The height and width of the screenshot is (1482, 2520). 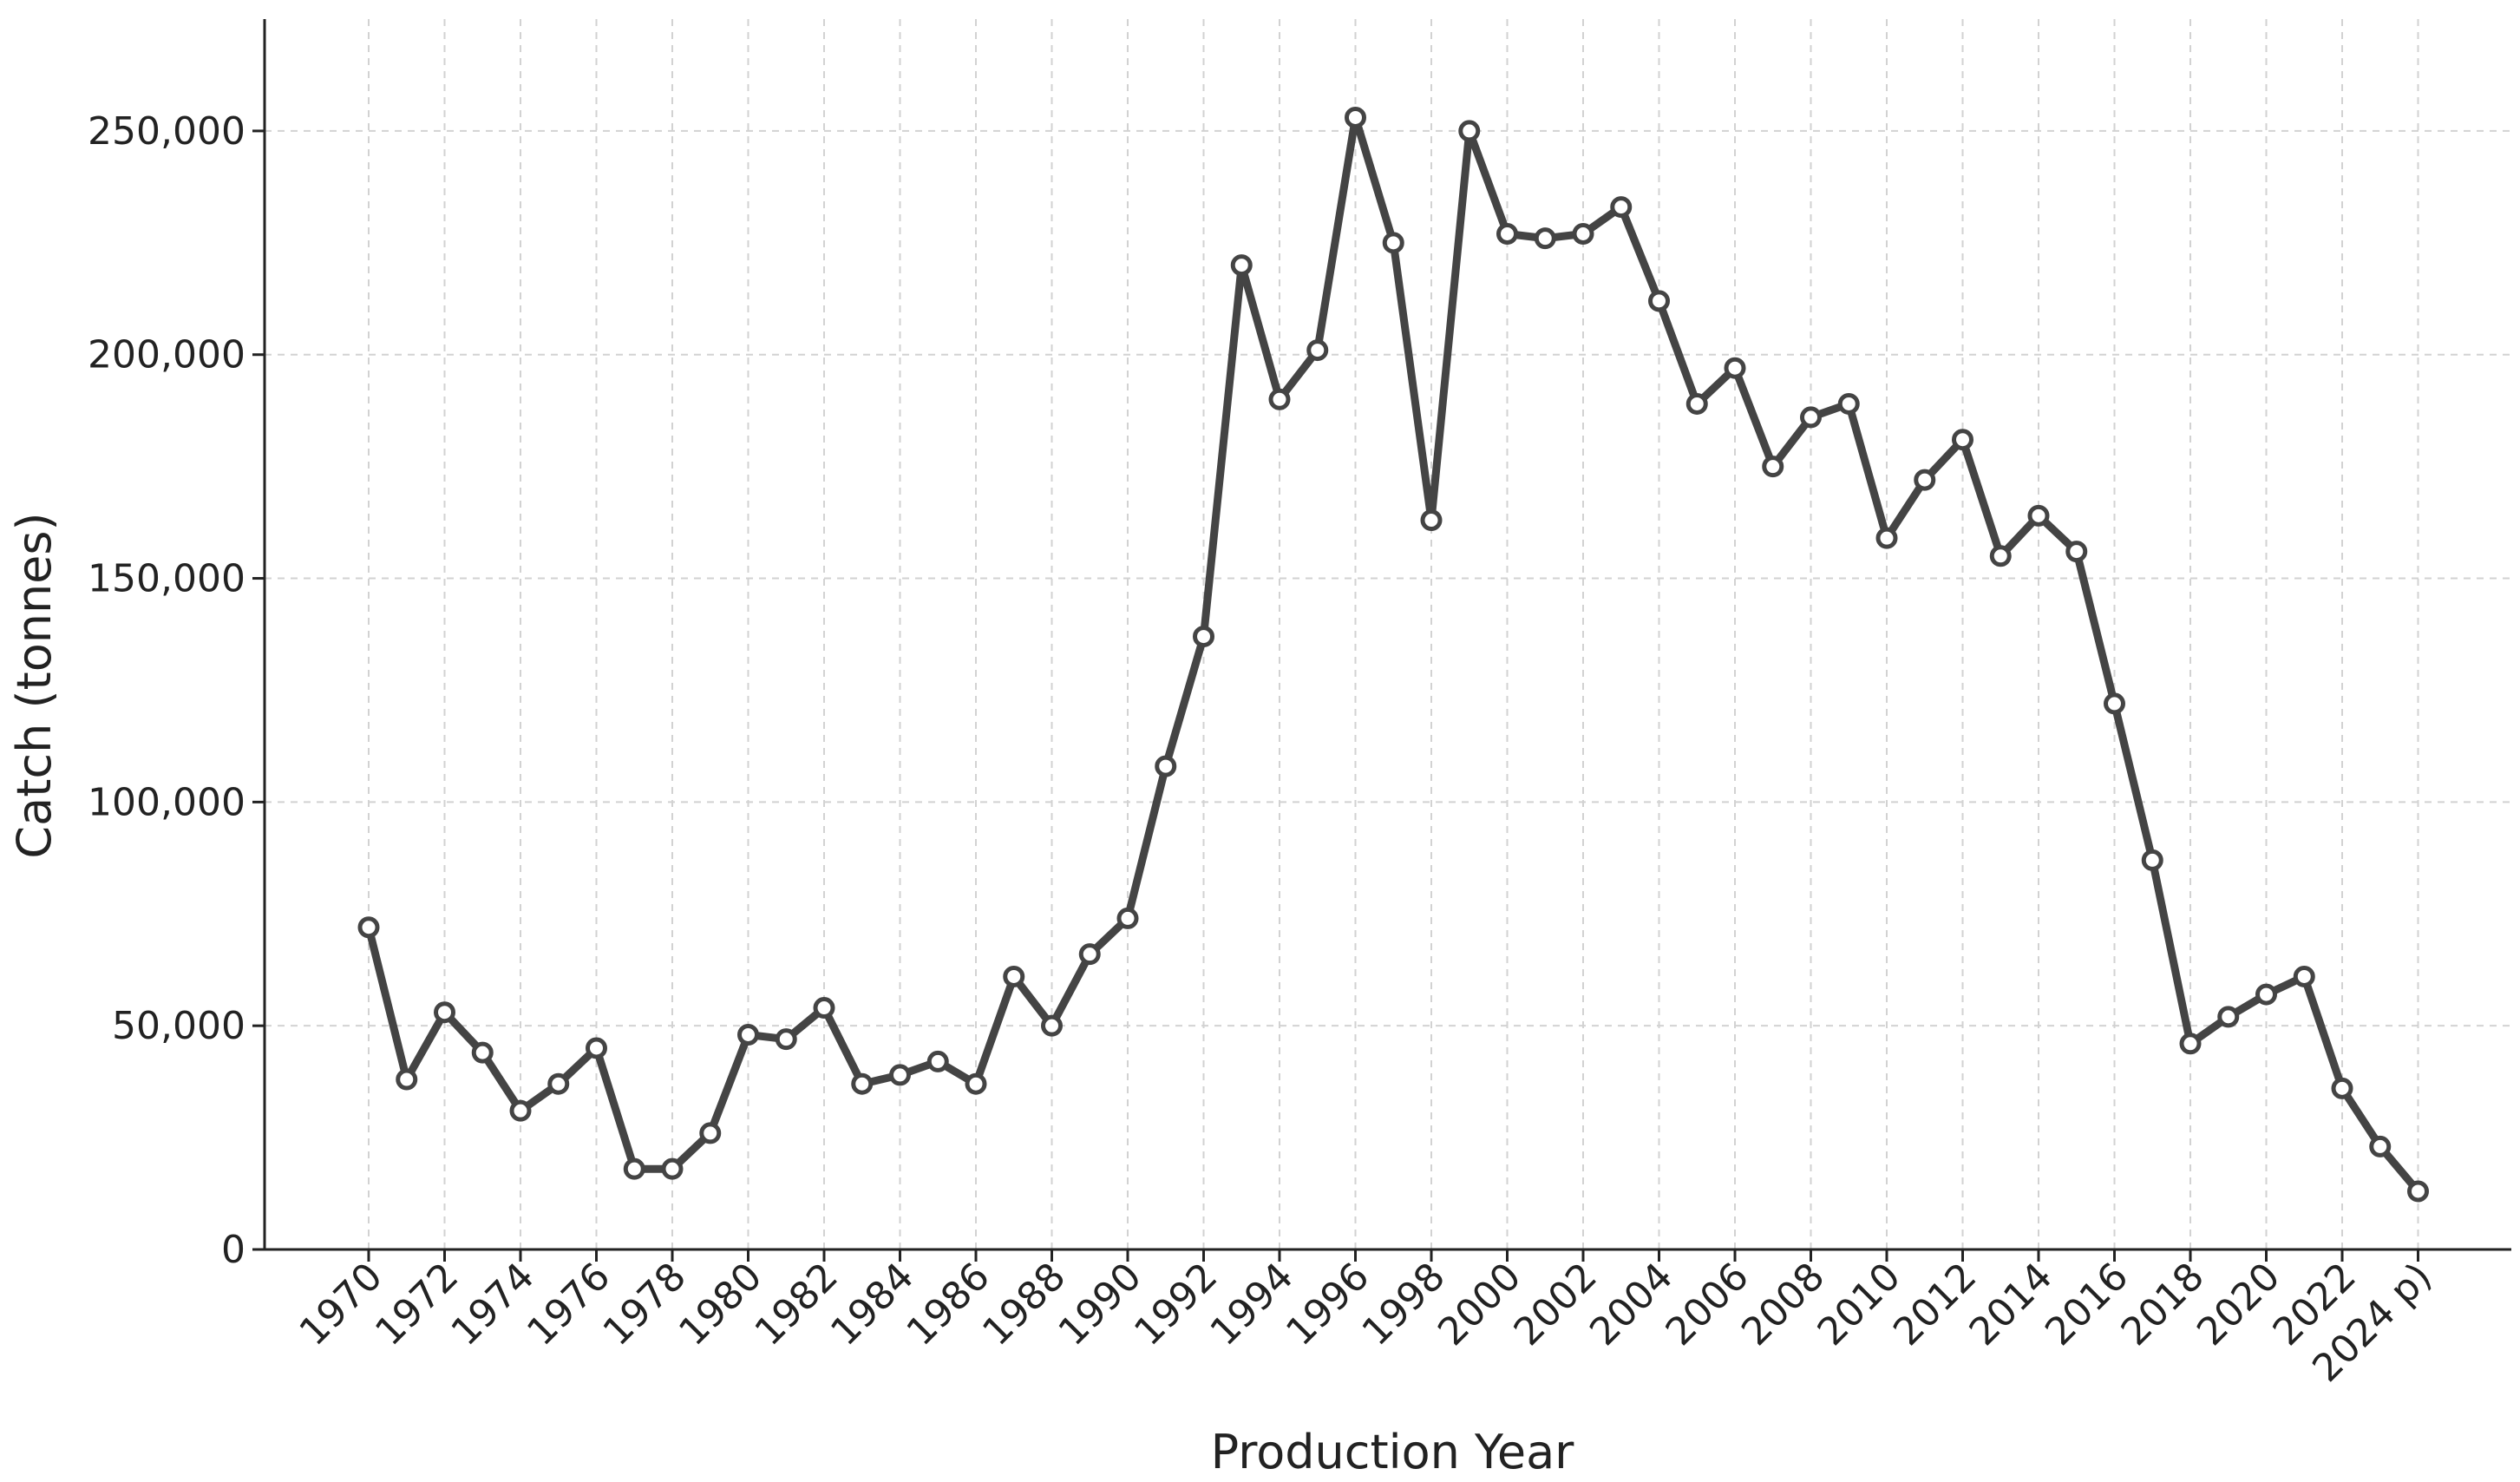 What do you see at coordinates (166, 355) in the screenshot?
I see `y-tick-label: 200,000` at bounding box center [166, 355].